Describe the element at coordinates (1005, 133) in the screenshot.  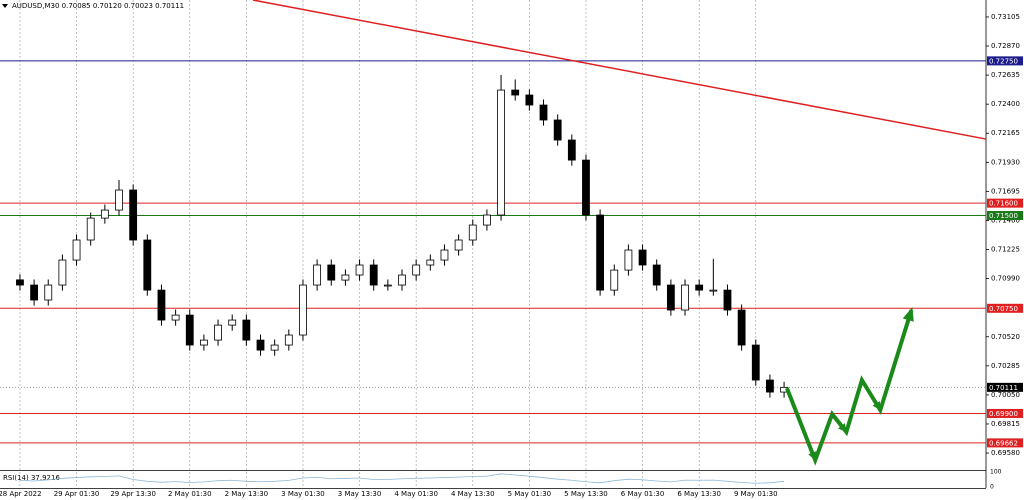
I see `y-tick-label: 0.72165` at that location.